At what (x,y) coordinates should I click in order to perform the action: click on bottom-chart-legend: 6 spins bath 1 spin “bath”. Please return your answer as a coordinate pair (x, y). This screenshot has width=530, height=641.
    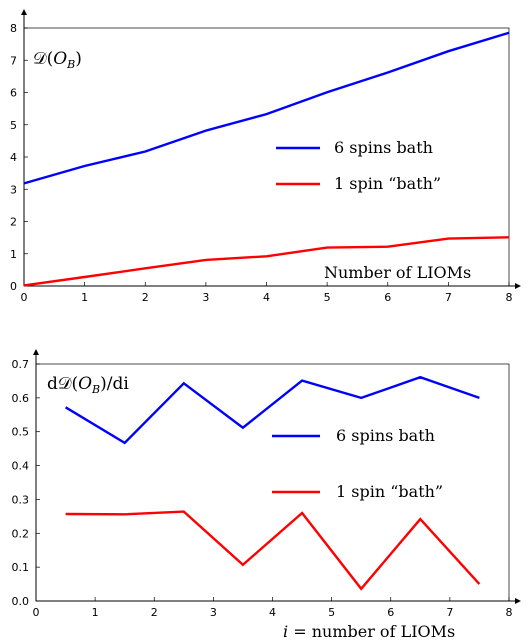
    Looking at the image, I should click on (357, 463).